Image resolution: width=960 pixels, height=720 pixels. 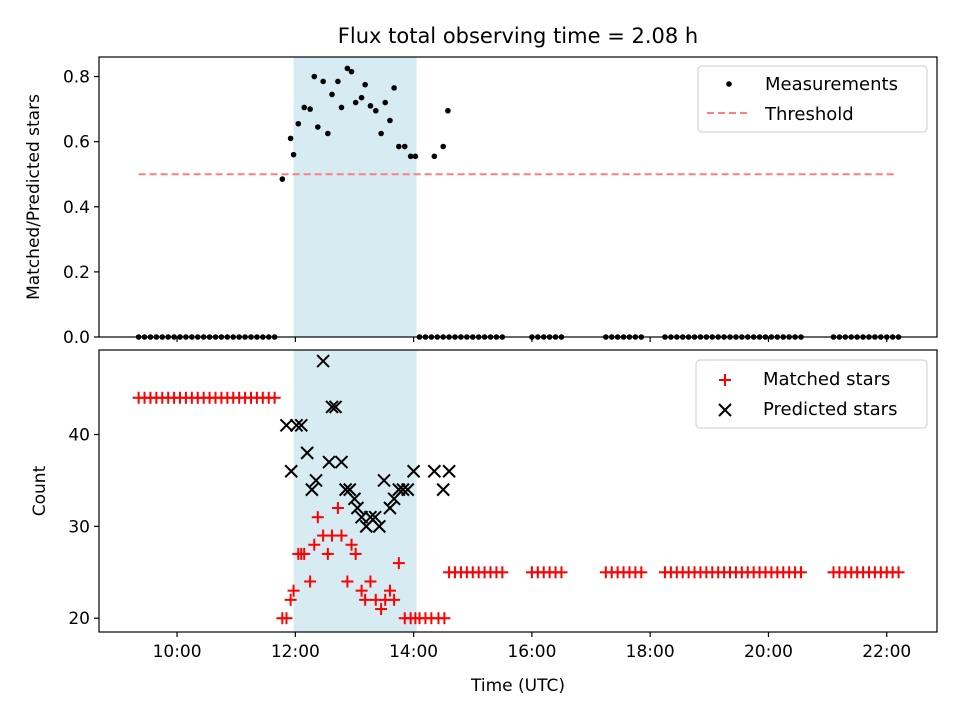 I want to click on x-axis-label: Time (UTC), so click(x=517, y=686).